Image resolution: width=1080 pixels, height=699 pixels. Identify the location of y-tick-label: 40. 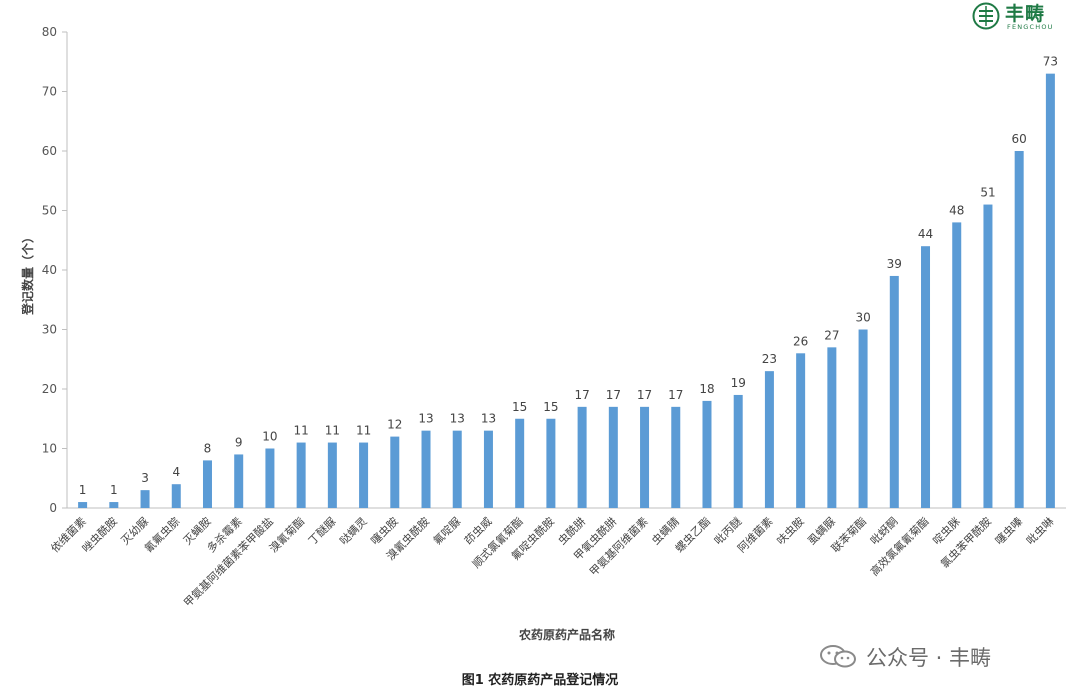
(49, 270).